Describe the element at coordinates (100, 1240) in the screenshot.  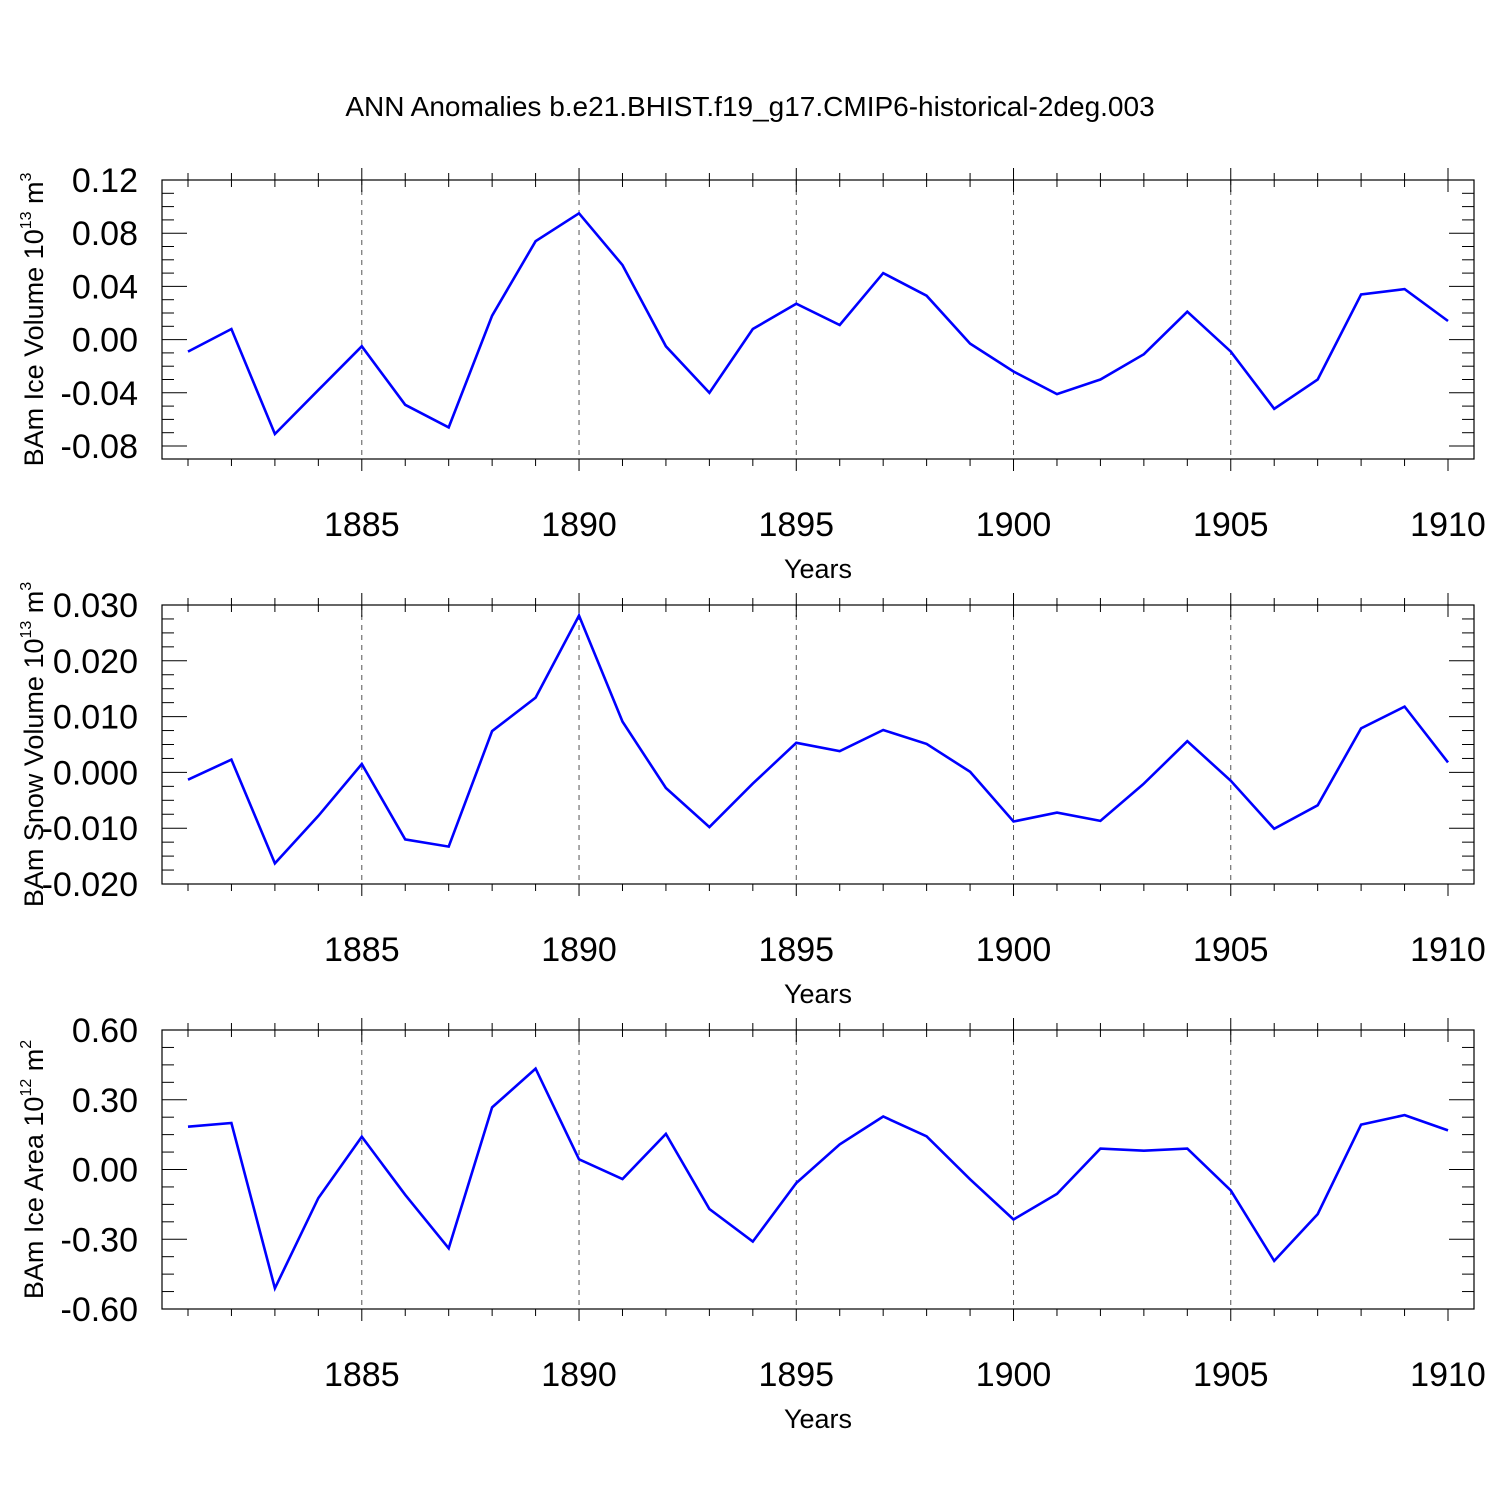
I see `y-tick-label--0.30: -0.30` at that location.